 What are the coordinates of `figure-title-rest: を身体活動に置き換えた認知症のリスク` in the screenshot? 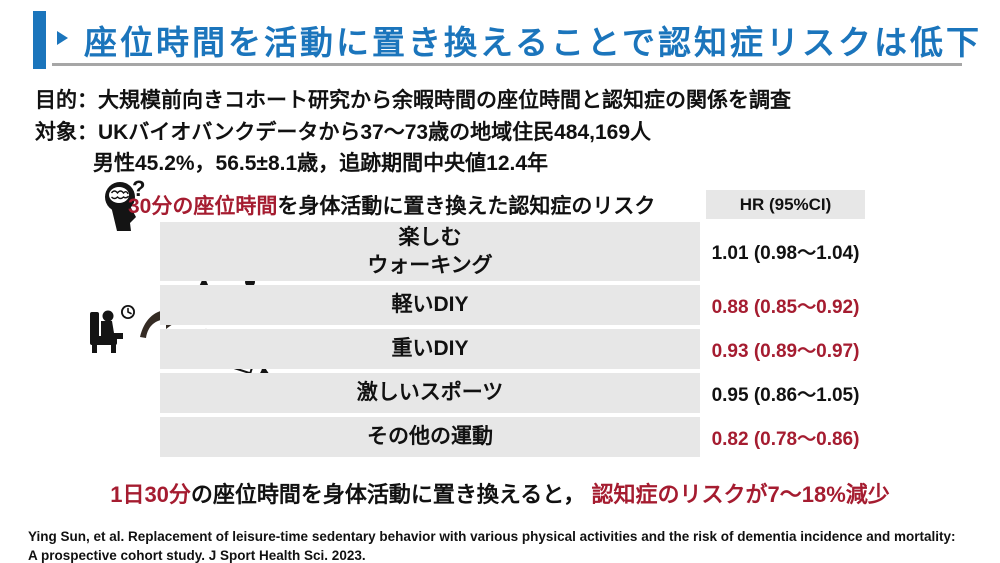 It's located at (466, 206).